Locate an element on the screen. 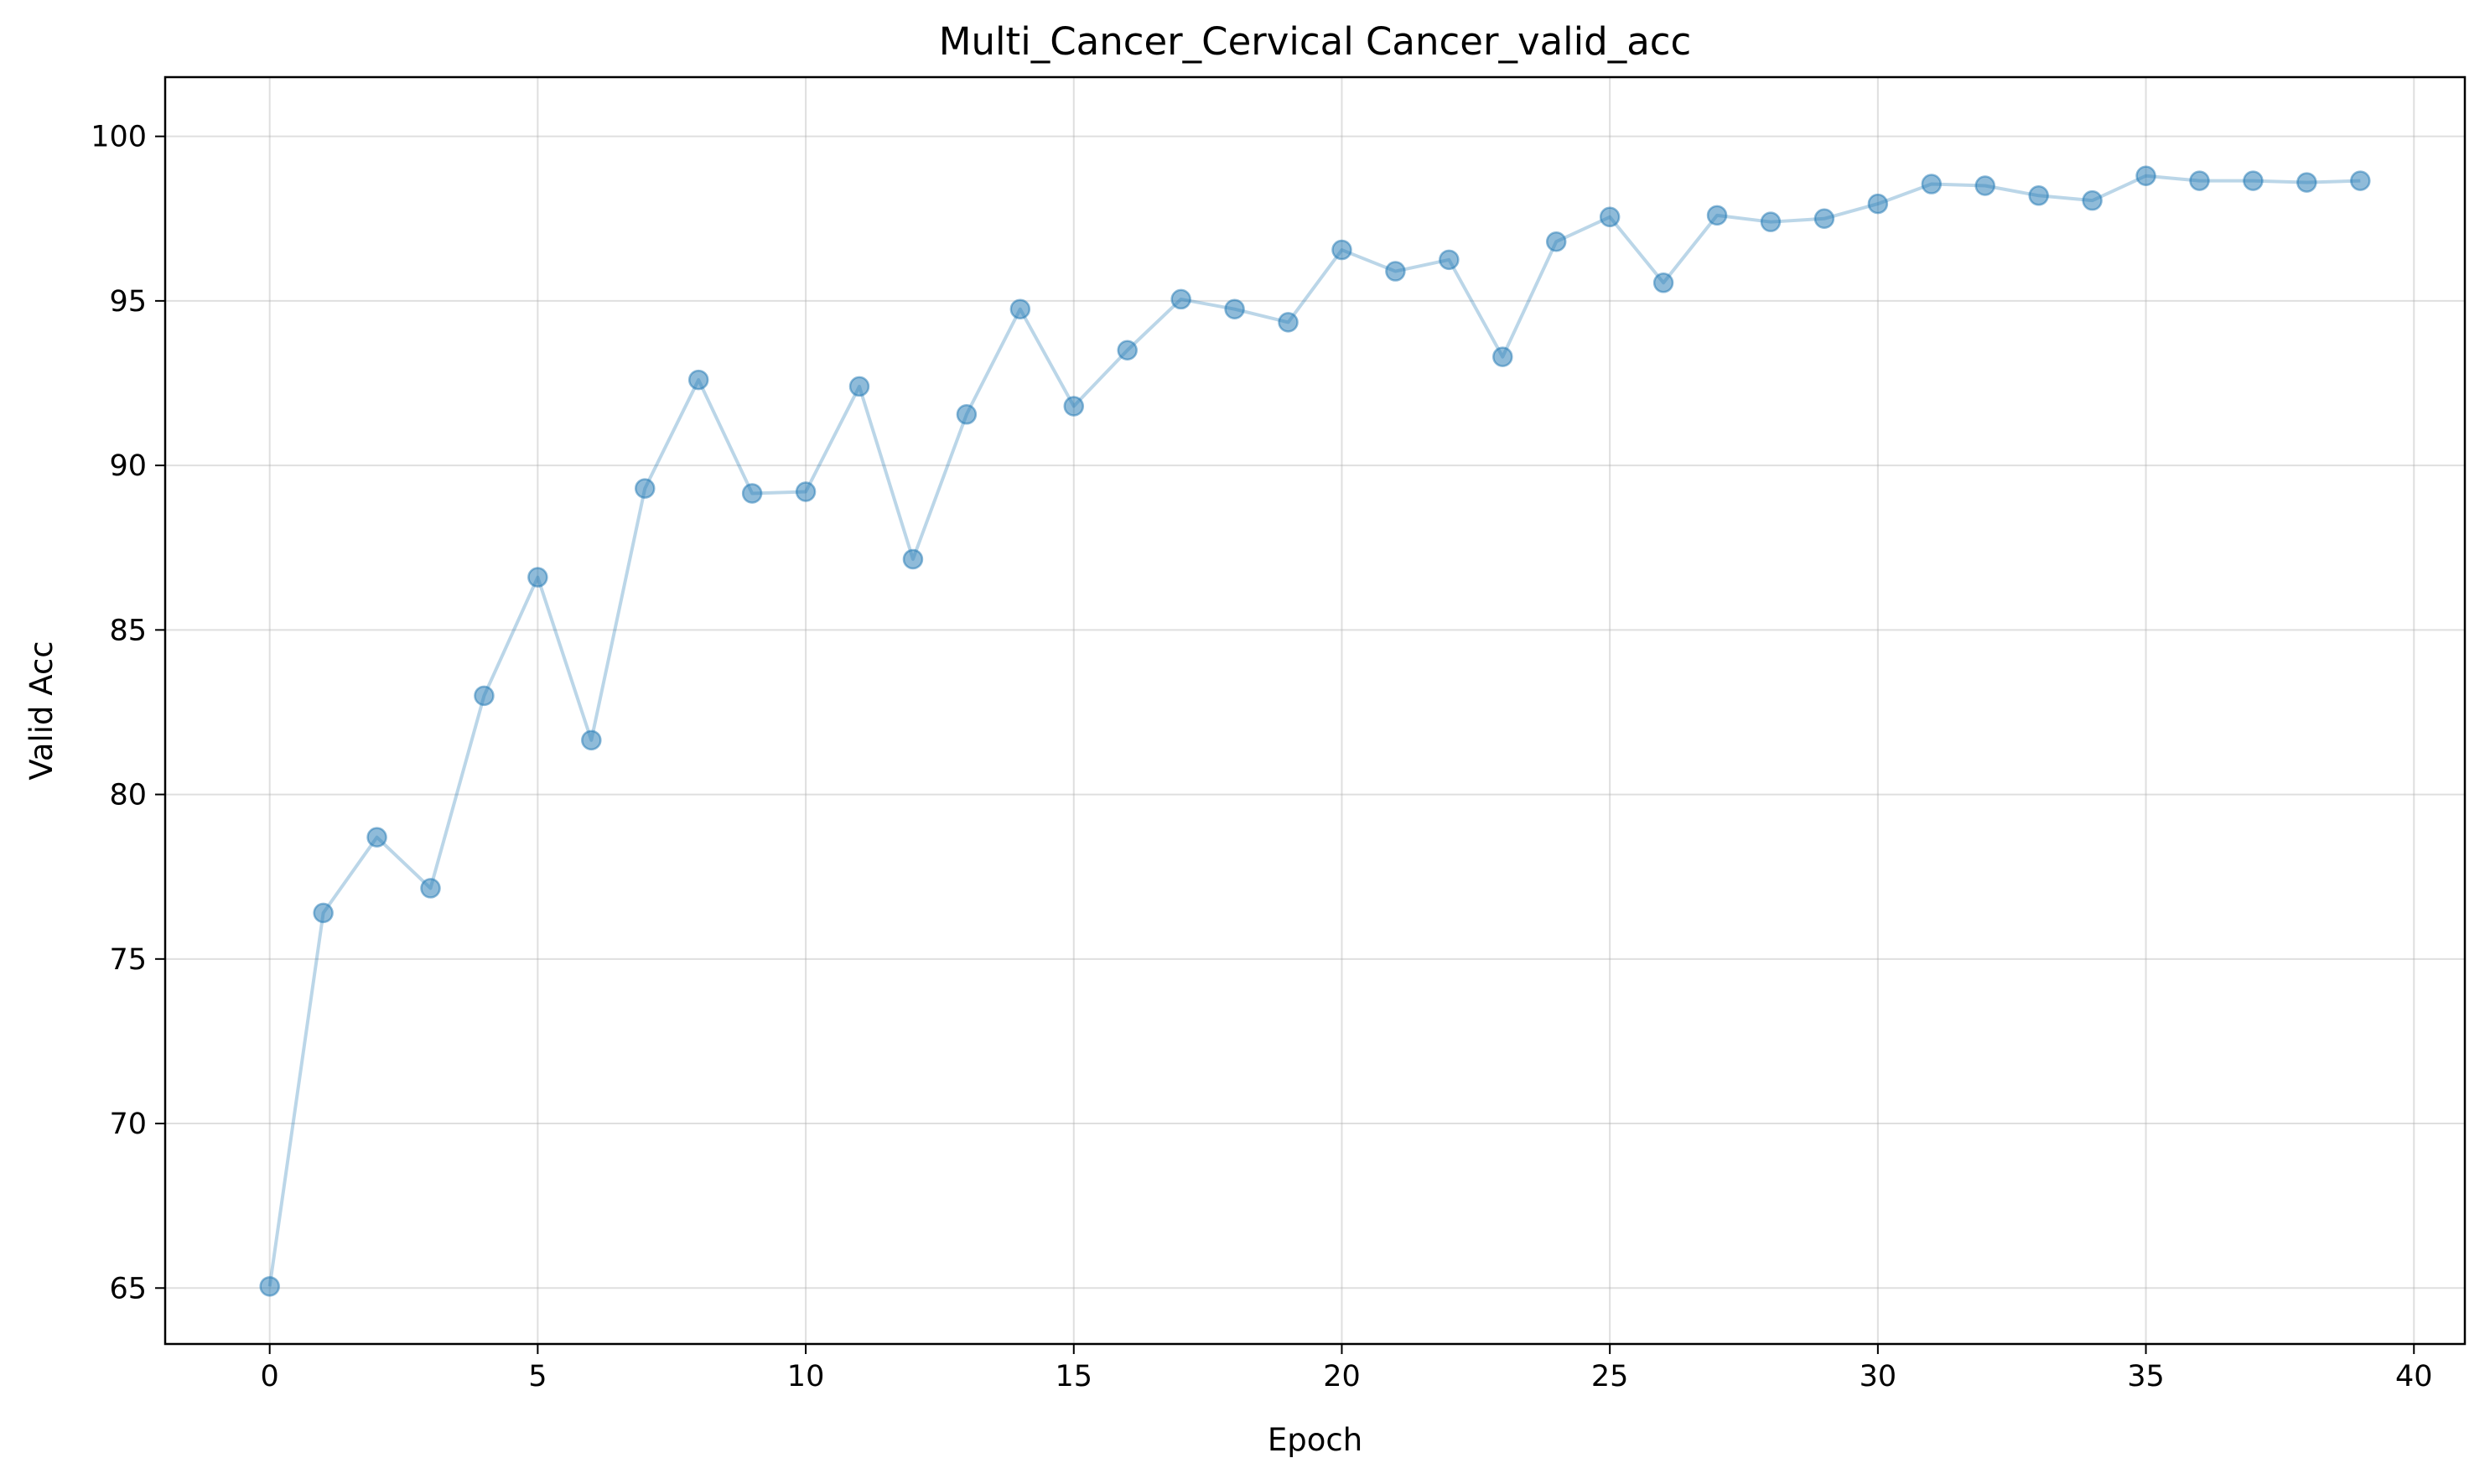 This screenshot has height=1484, width=2490. x-tick-label: 30 is located at coordinates (1878, 1376).